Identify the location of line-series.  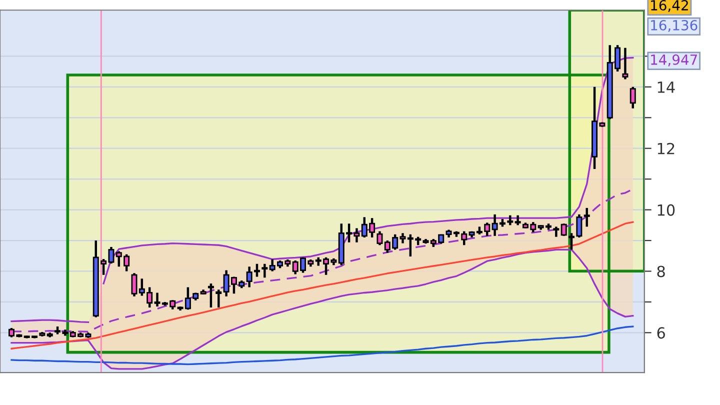
(322, 346).